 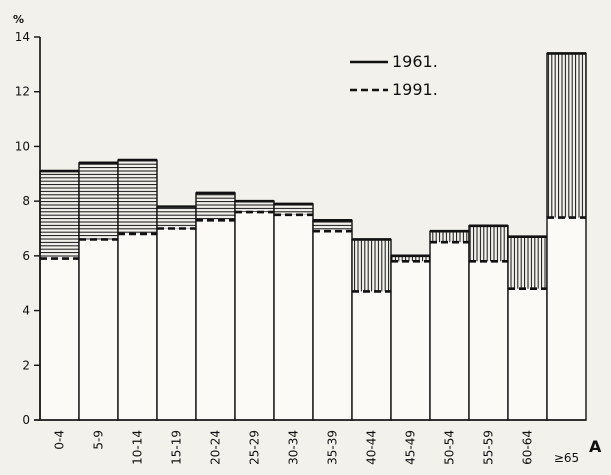 I want to click on x-tick-label-0-4: 0-4, so click(x=60, y=440).